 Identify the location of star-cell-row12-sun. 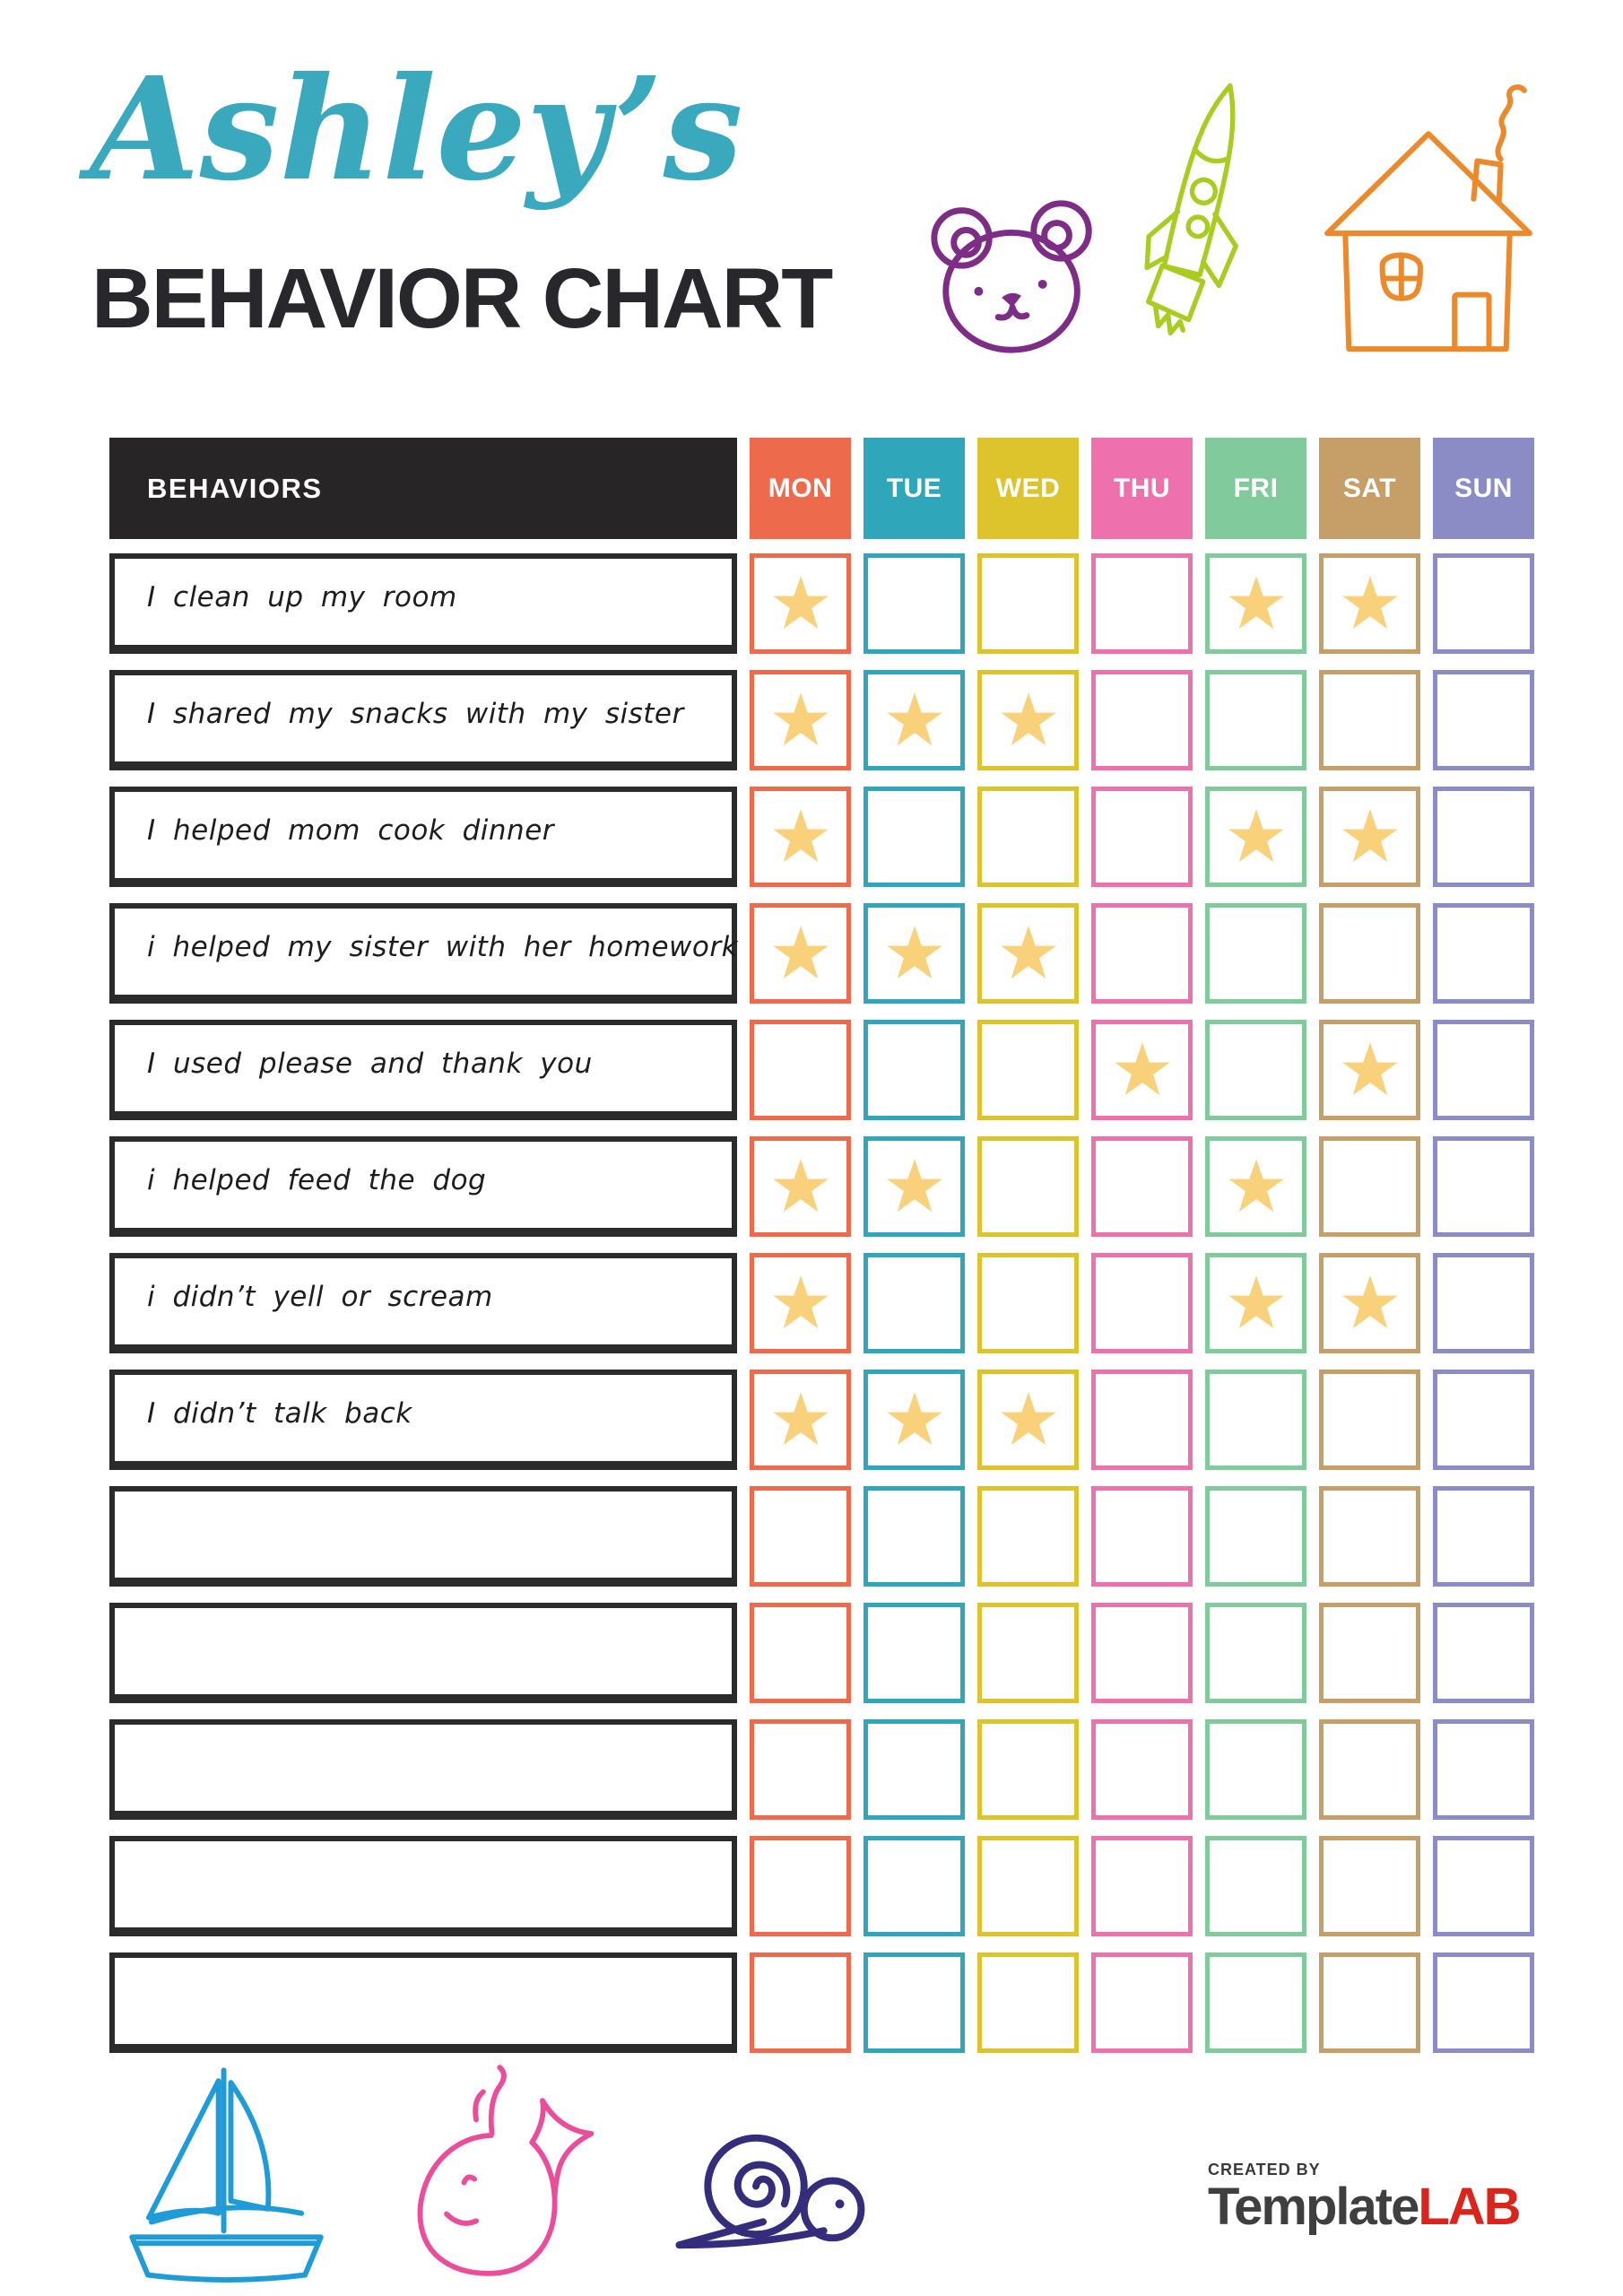
(1483, 1886).